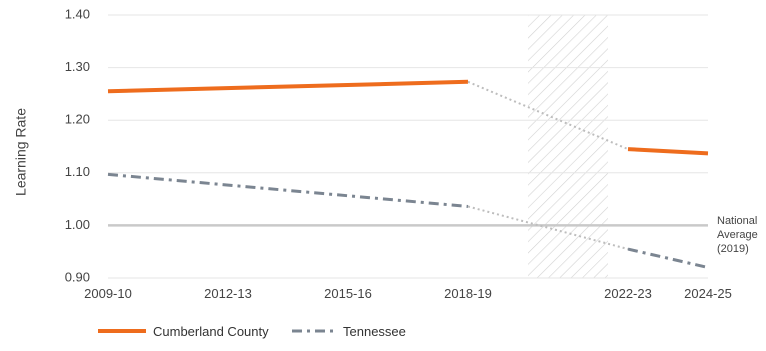  Describe the element at coordinates (628, 293) in the screenshot. I see `x-tick-label: 2022-23` at that location.